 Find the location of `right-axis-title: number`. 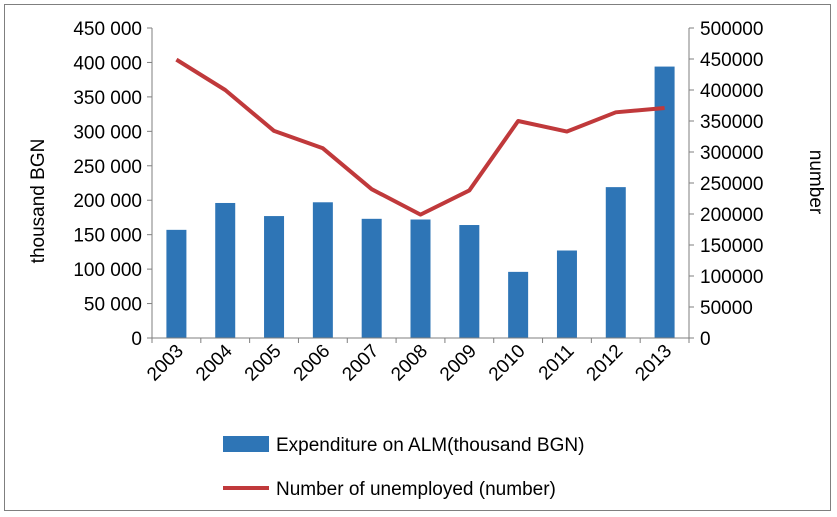

right-axis-title: number is located at coordinates (815, 182).